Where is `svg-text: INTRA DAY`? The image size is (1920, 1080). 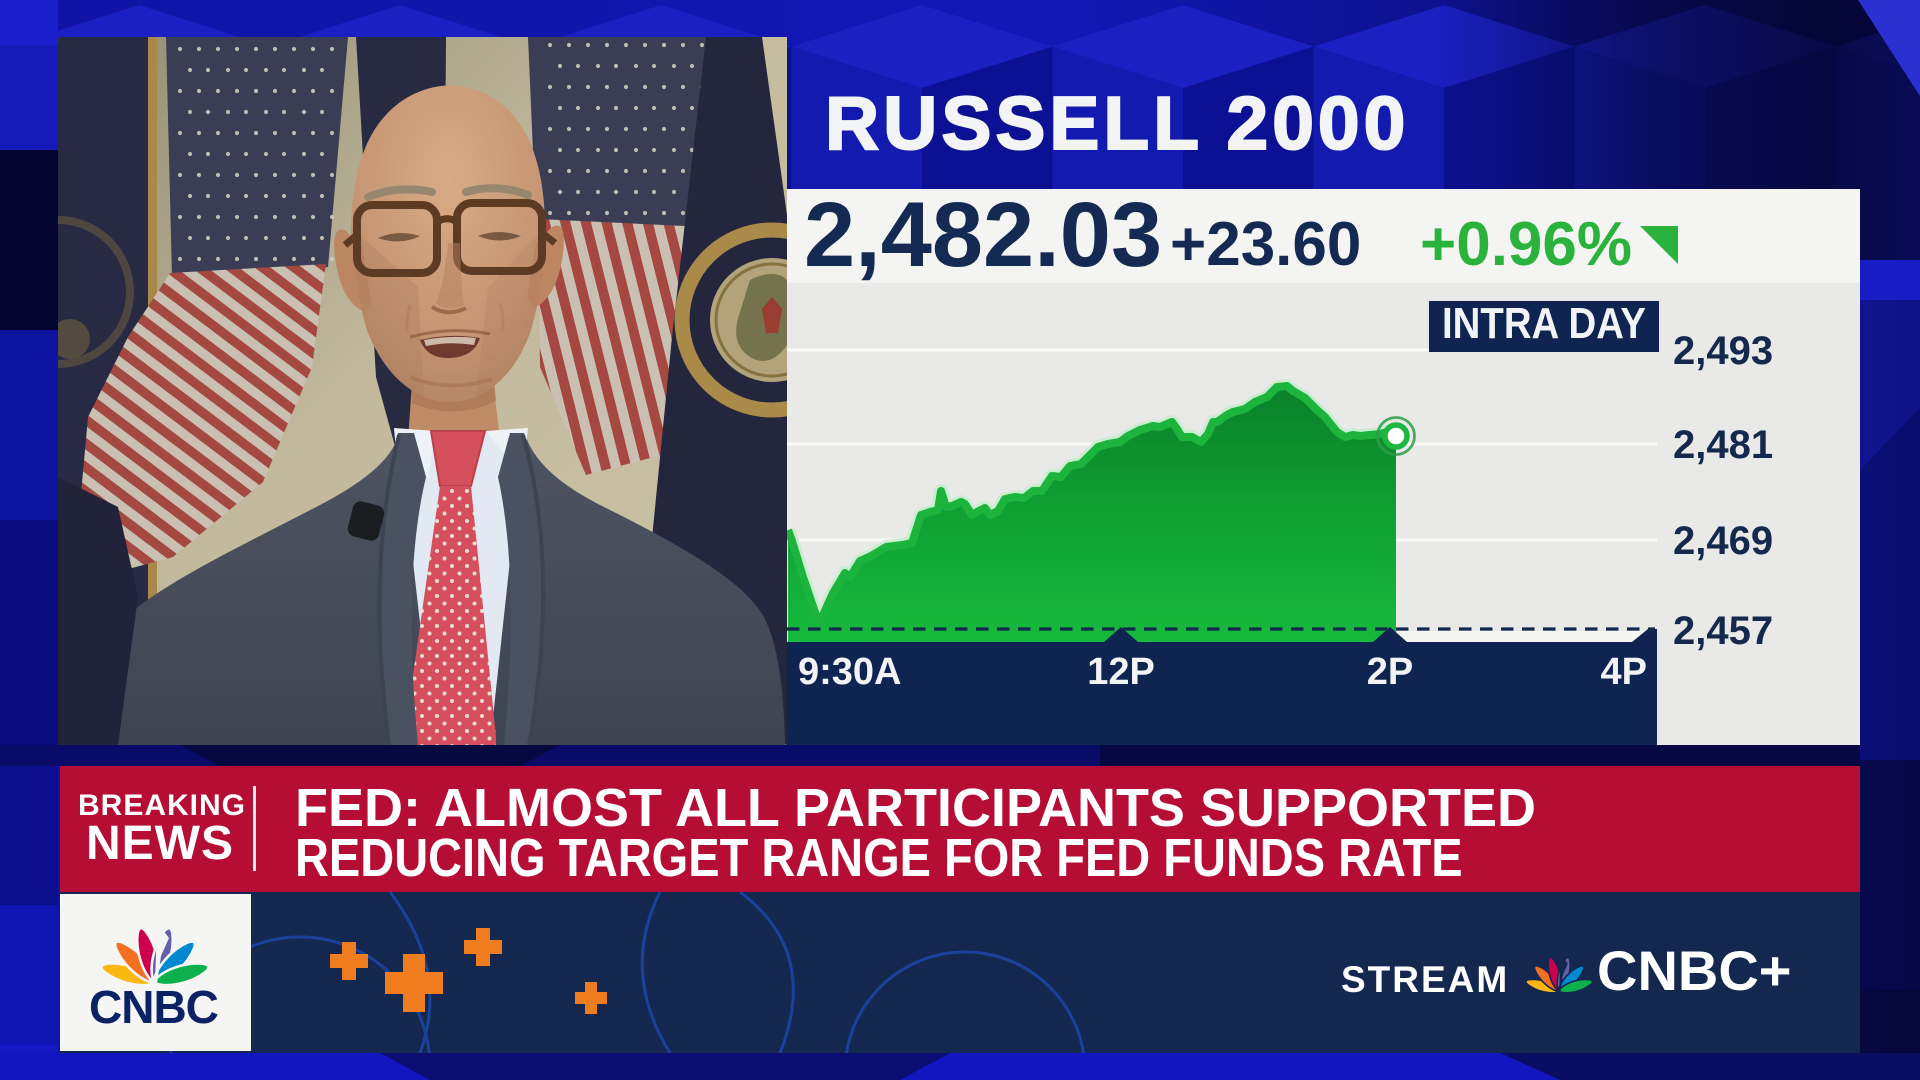
svg-text: INTRA DAY is located at coordinates (1544, 323).